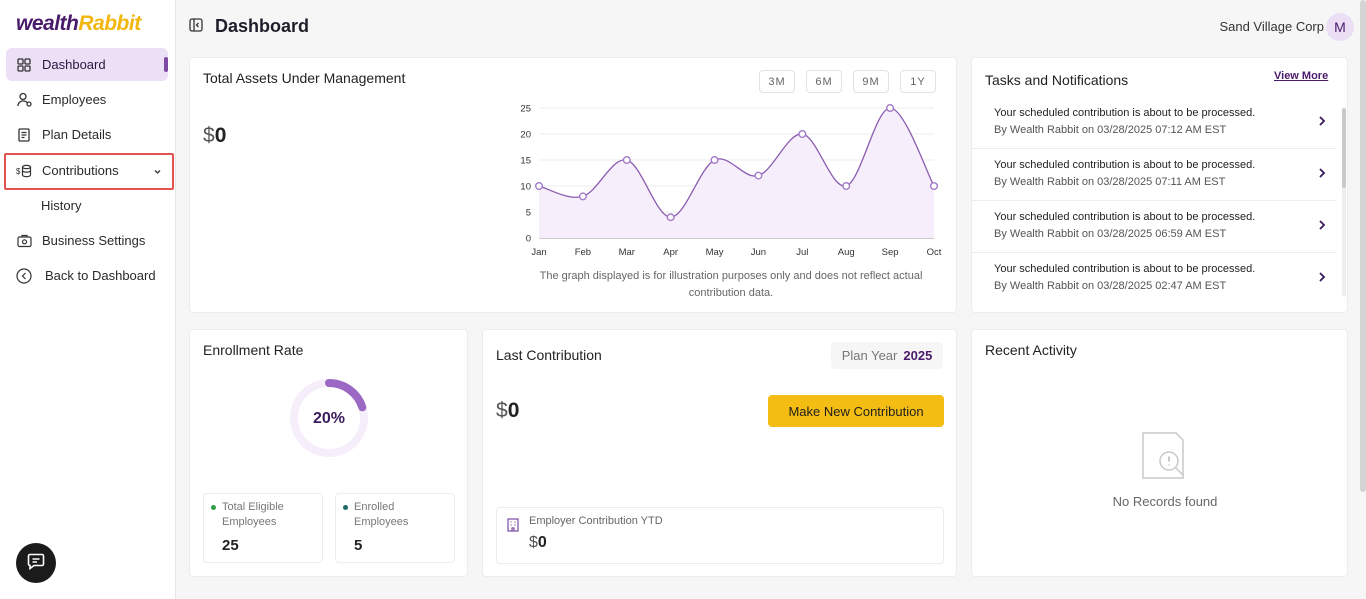 The height and width of the screenshot is (599, 1366). I want to click on stat-value: 5, so click(358, 545).